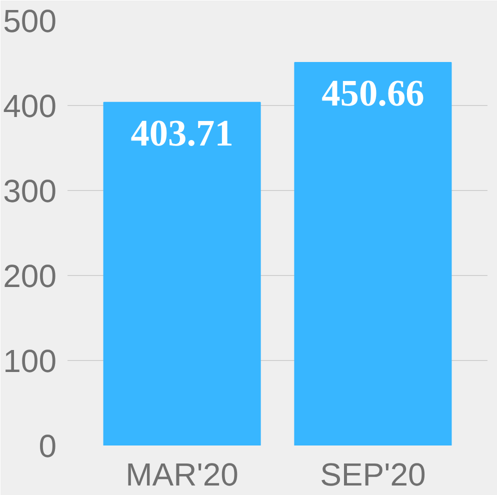 This screenshot has width=497, height=495. What do you see at coordinates (182, 133) in the screenshot?
I see `data-label: 403.71` at bounding box center [182, 133].